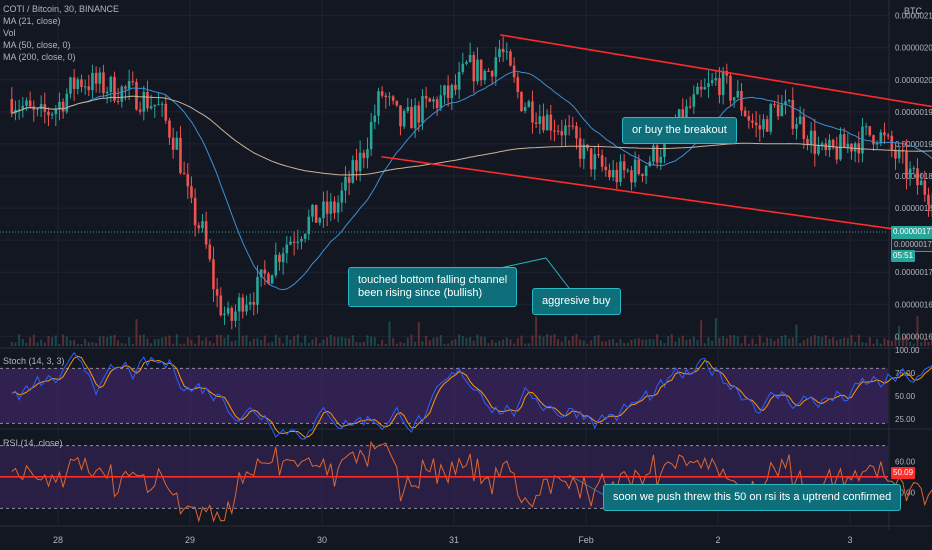 This screenshot has height=550, width=932. Describe the element at coordinates (656, 217) in the screenshot. I see `channel-lower-line` at that location.